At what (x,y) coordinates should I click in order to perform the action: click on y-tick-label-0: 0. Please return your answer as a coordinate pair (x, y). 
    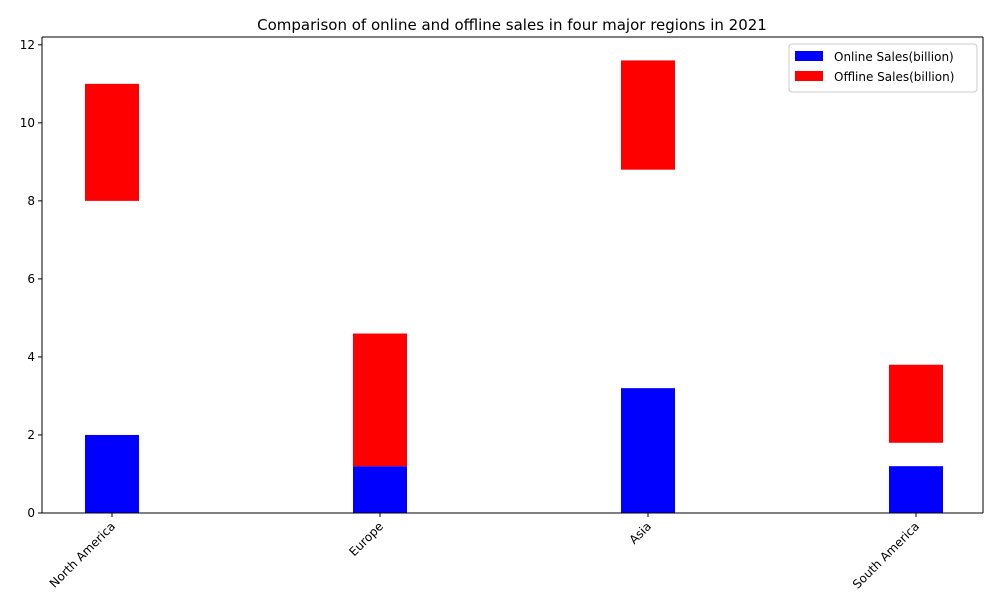
    Looking at the image, I should click on (31, 513).